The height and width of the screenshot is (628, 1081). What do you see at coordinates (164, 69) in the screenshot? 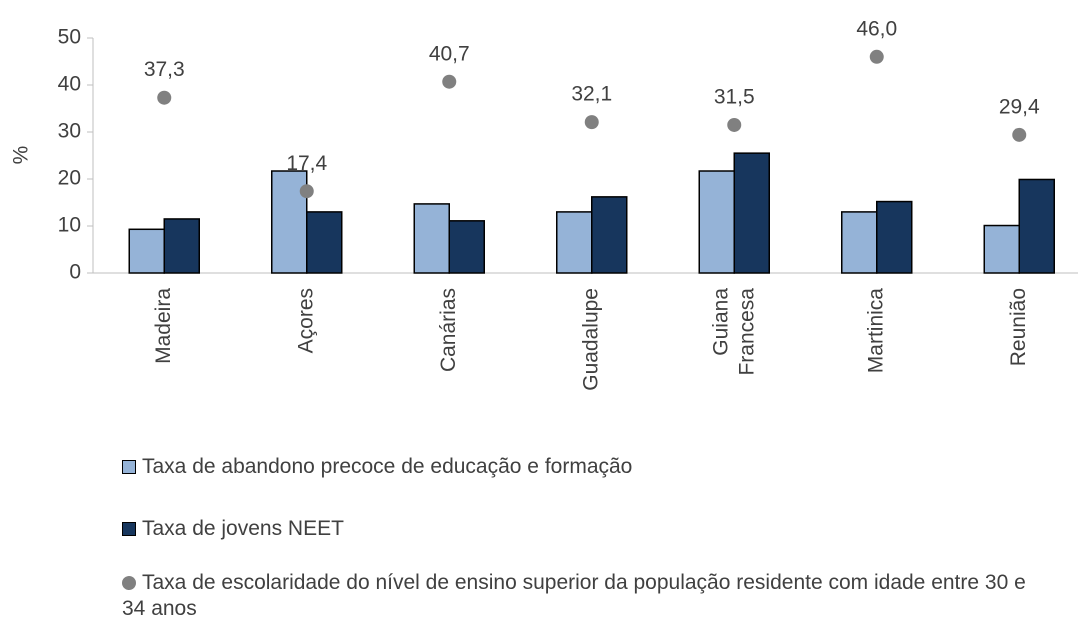
I see `data-label: 37,3` at bounding box center [164, 69].